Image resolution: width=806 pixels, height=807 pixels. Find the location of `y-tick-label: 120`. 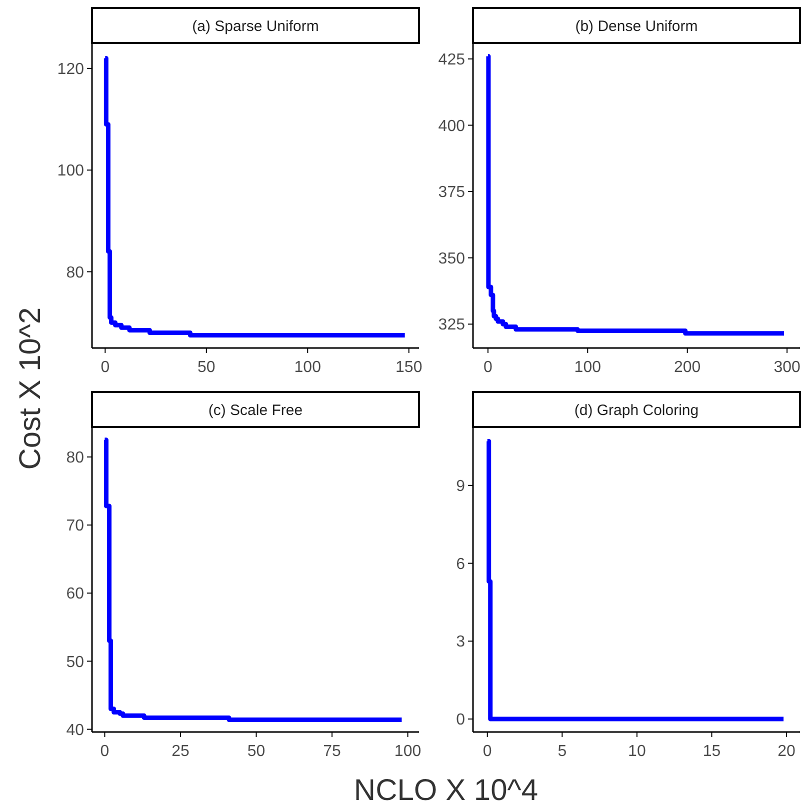

y-tick-label: 120 is located at coordinates (70, 69).